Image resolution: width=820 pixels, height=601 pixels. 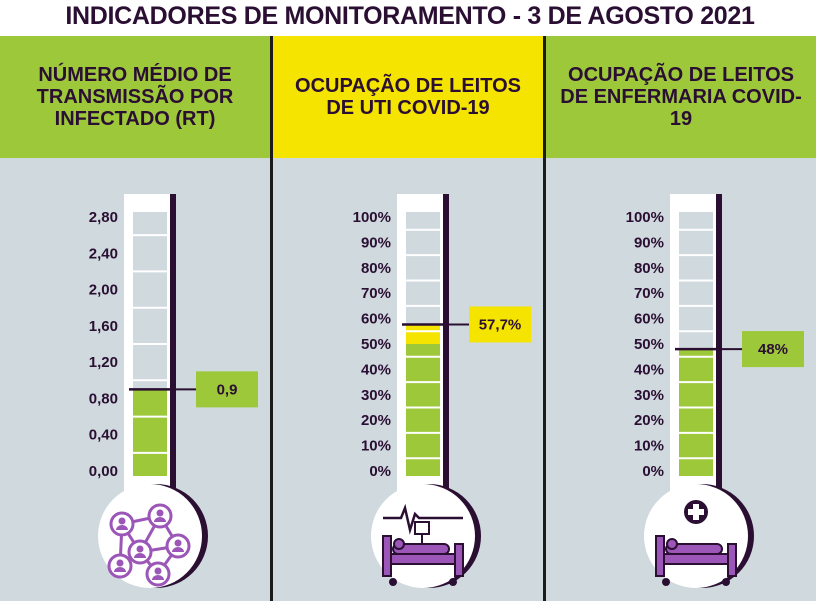 I want to click on tick-label: 2,80, so click(x=103, y=217).